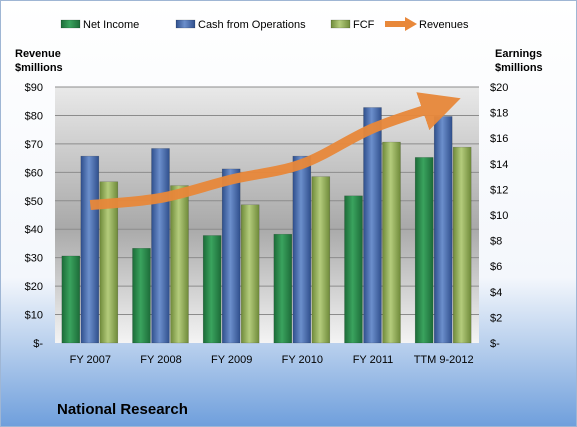 This screenshot has width=577, height=427. I want to click on right-tick-label: $6, so click(496, 267).